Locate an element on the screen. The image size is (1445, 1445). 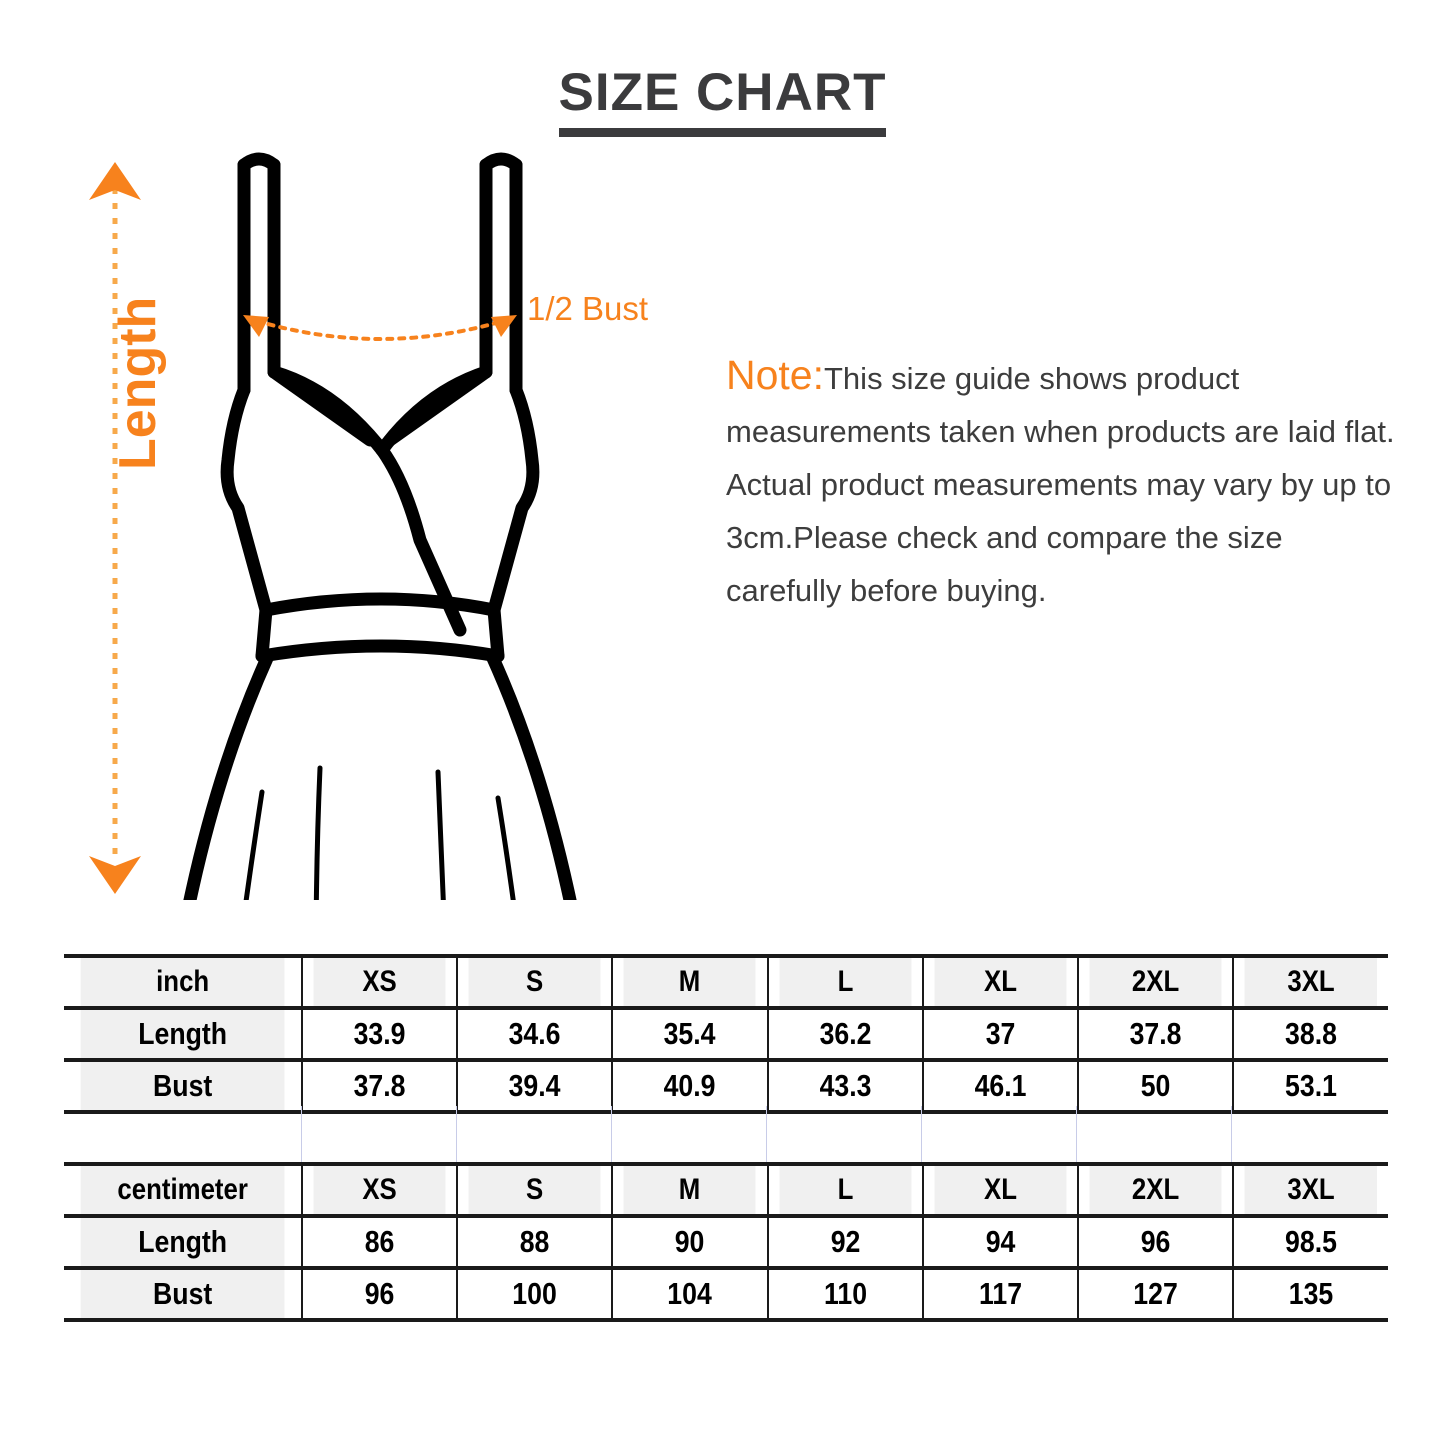
table-header-row: inch XS S M L XL 2XL 3XL is located at coordinates (726, 982).